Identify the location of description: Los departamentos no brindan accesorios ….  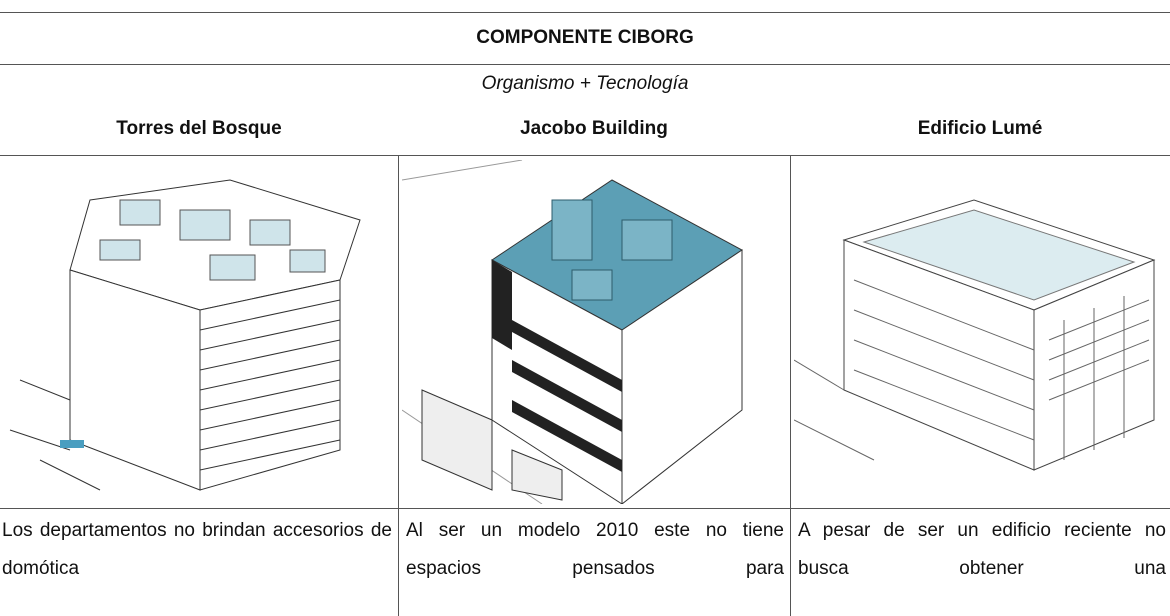
(197, 549).